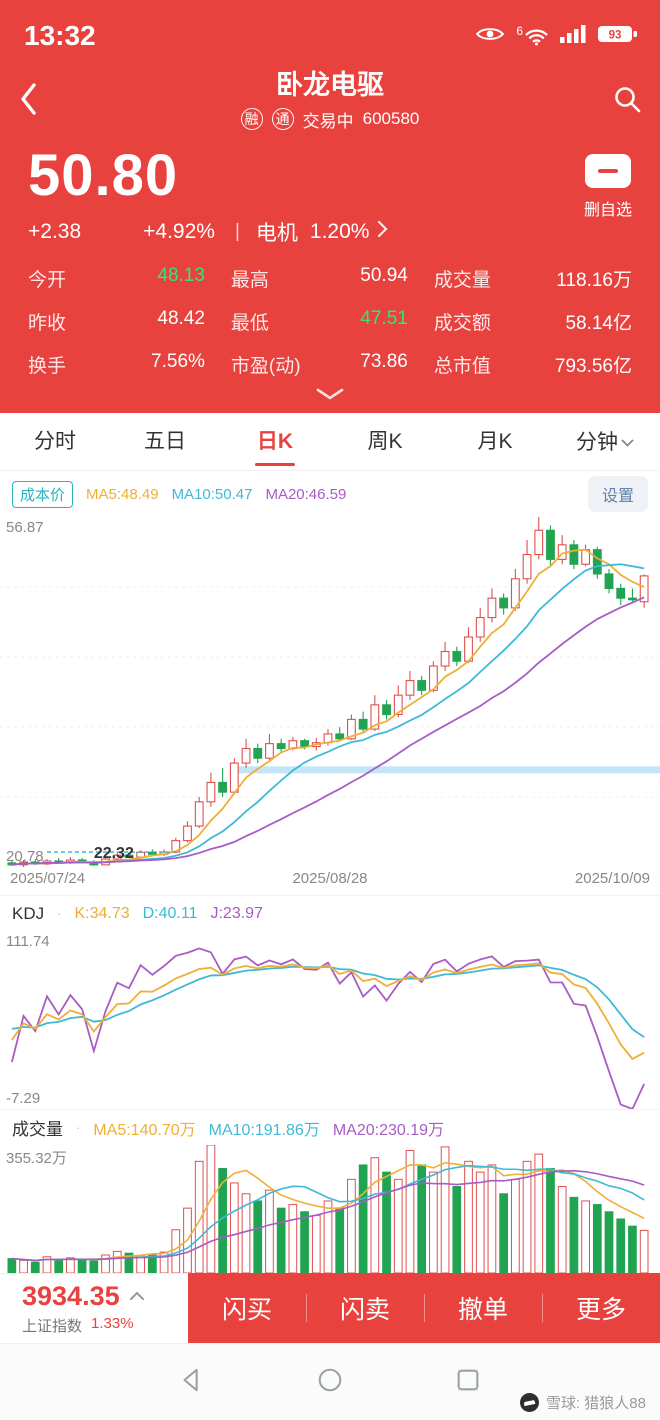  What do you see at coordinates (37, 1130) in the screenshot?
I see `volume-title: 成交量` at bounding box center [37, 1130].